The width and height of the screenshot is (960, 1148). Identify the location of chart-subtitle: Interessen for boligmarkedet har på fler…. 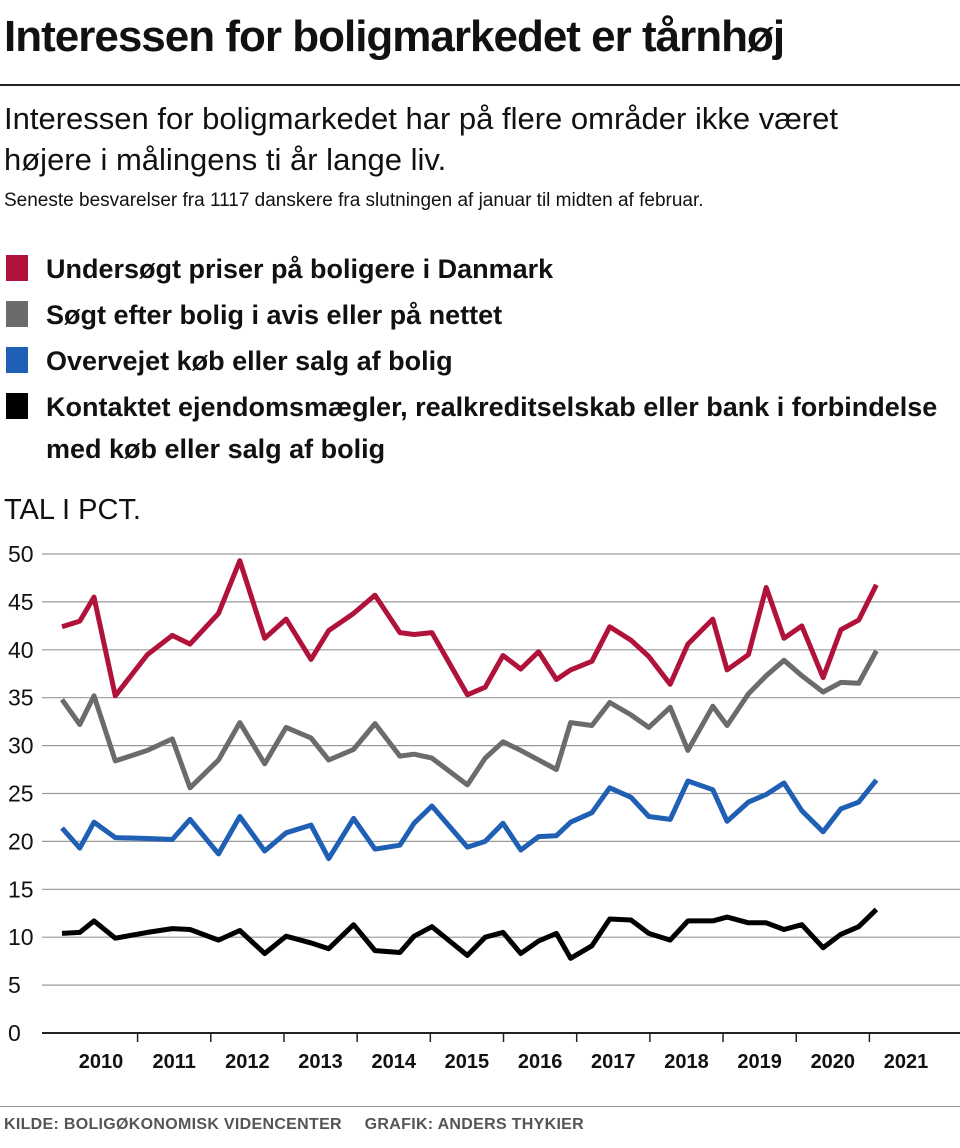
(421, 139).